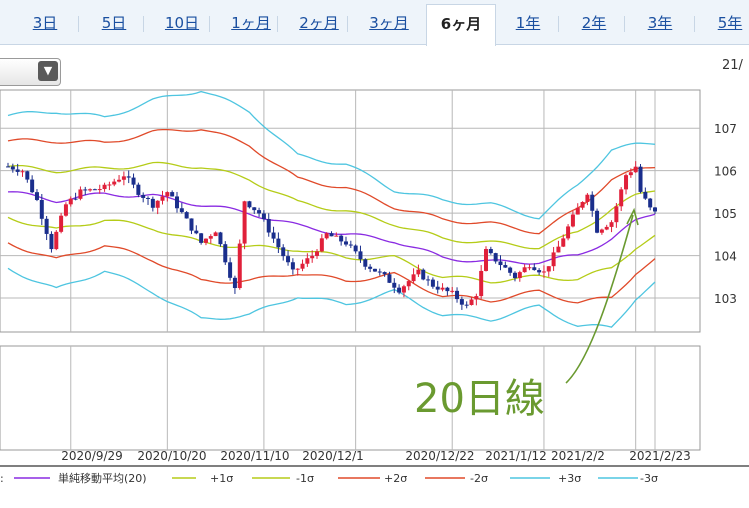 Image resolution: width=749 pixels, height=508 pixels. What do you see at coordinates (649, 478) in the screenshot?
I see `legend-label-6: -3σ` at bounding box center [649, 478].